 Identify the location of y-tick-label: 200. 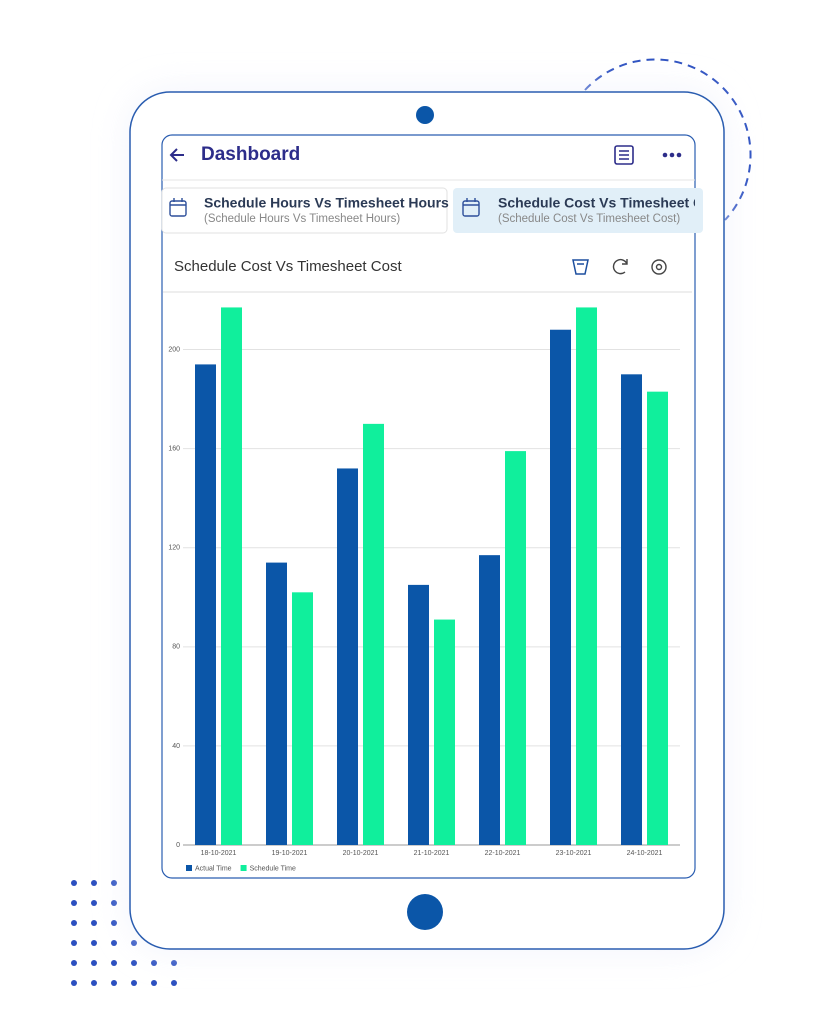
(174, 349).